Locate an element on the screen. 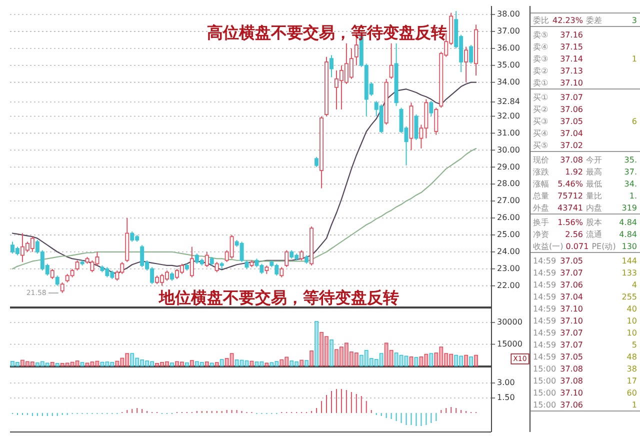 This screenshot has height=440, width=640. text: 买④ 37.04 is located at coordinates (558, 133).